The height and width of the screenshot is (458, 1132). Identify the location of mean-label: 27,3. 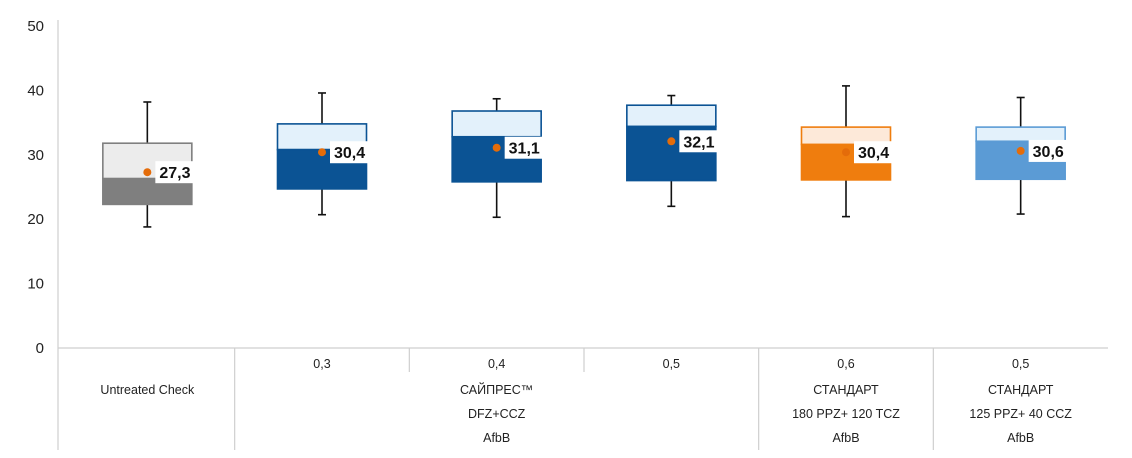
(174, 173).